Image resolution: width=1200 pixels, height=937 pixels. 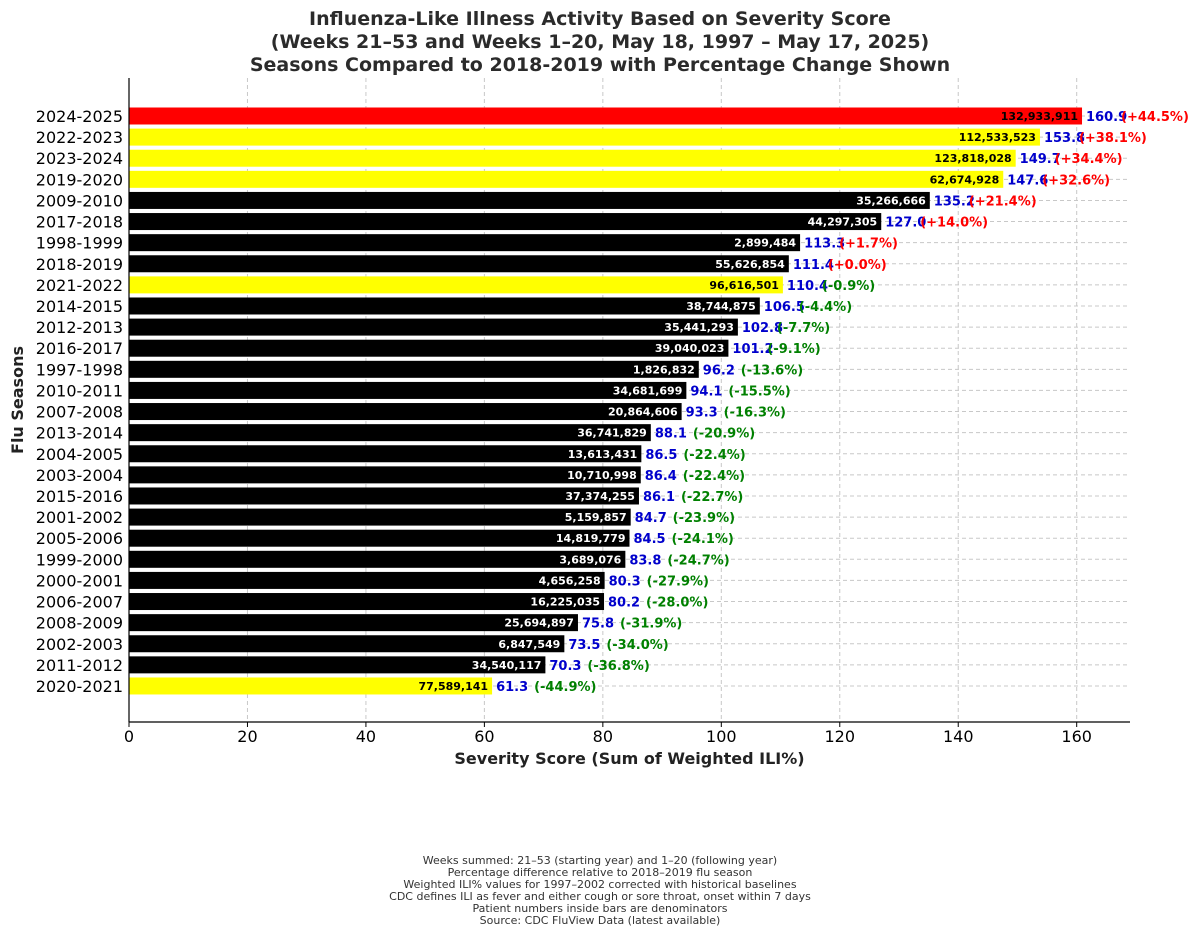 What do you see at coordinates (824, 244) in the screenshot?
I see `score-label: 113.3` at bounding box center [824, 244].